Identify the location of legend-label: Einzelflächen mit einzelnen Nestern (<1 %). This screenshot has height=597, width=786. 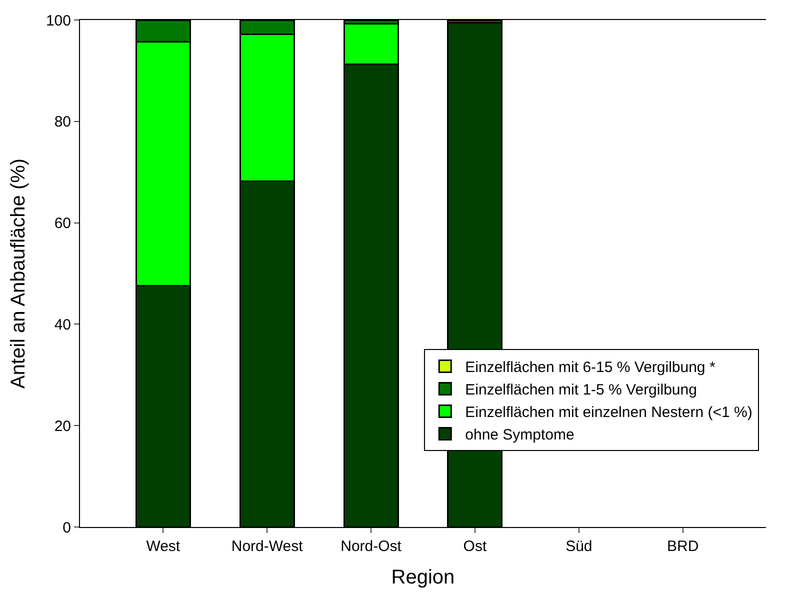
(608, 413).